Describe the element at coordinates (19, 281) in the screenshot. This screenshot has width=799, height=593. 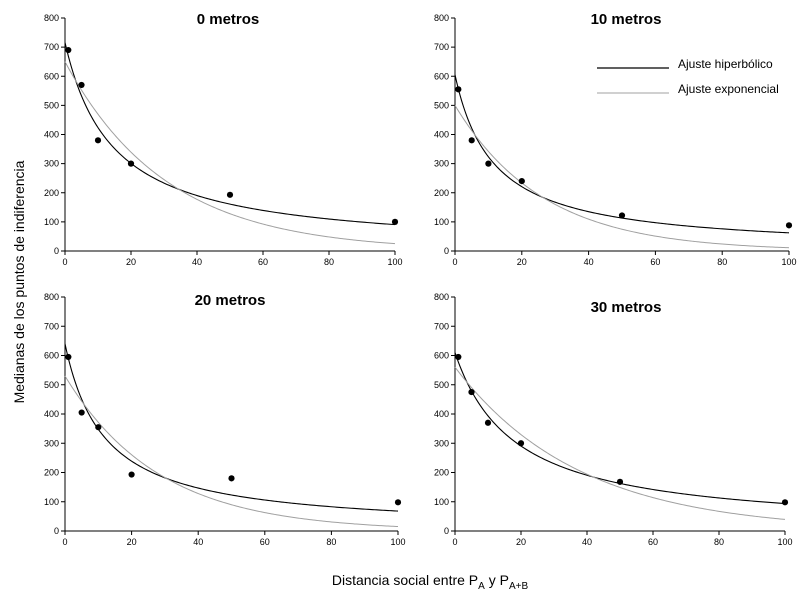
I see `y-axis-label: Medianas de los puntos de indiferencia` at that location.